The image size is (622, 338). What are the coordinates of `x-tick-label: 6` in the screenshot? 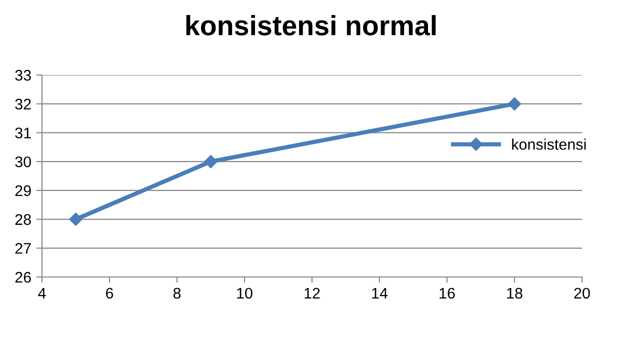 It's located at (110, 293).